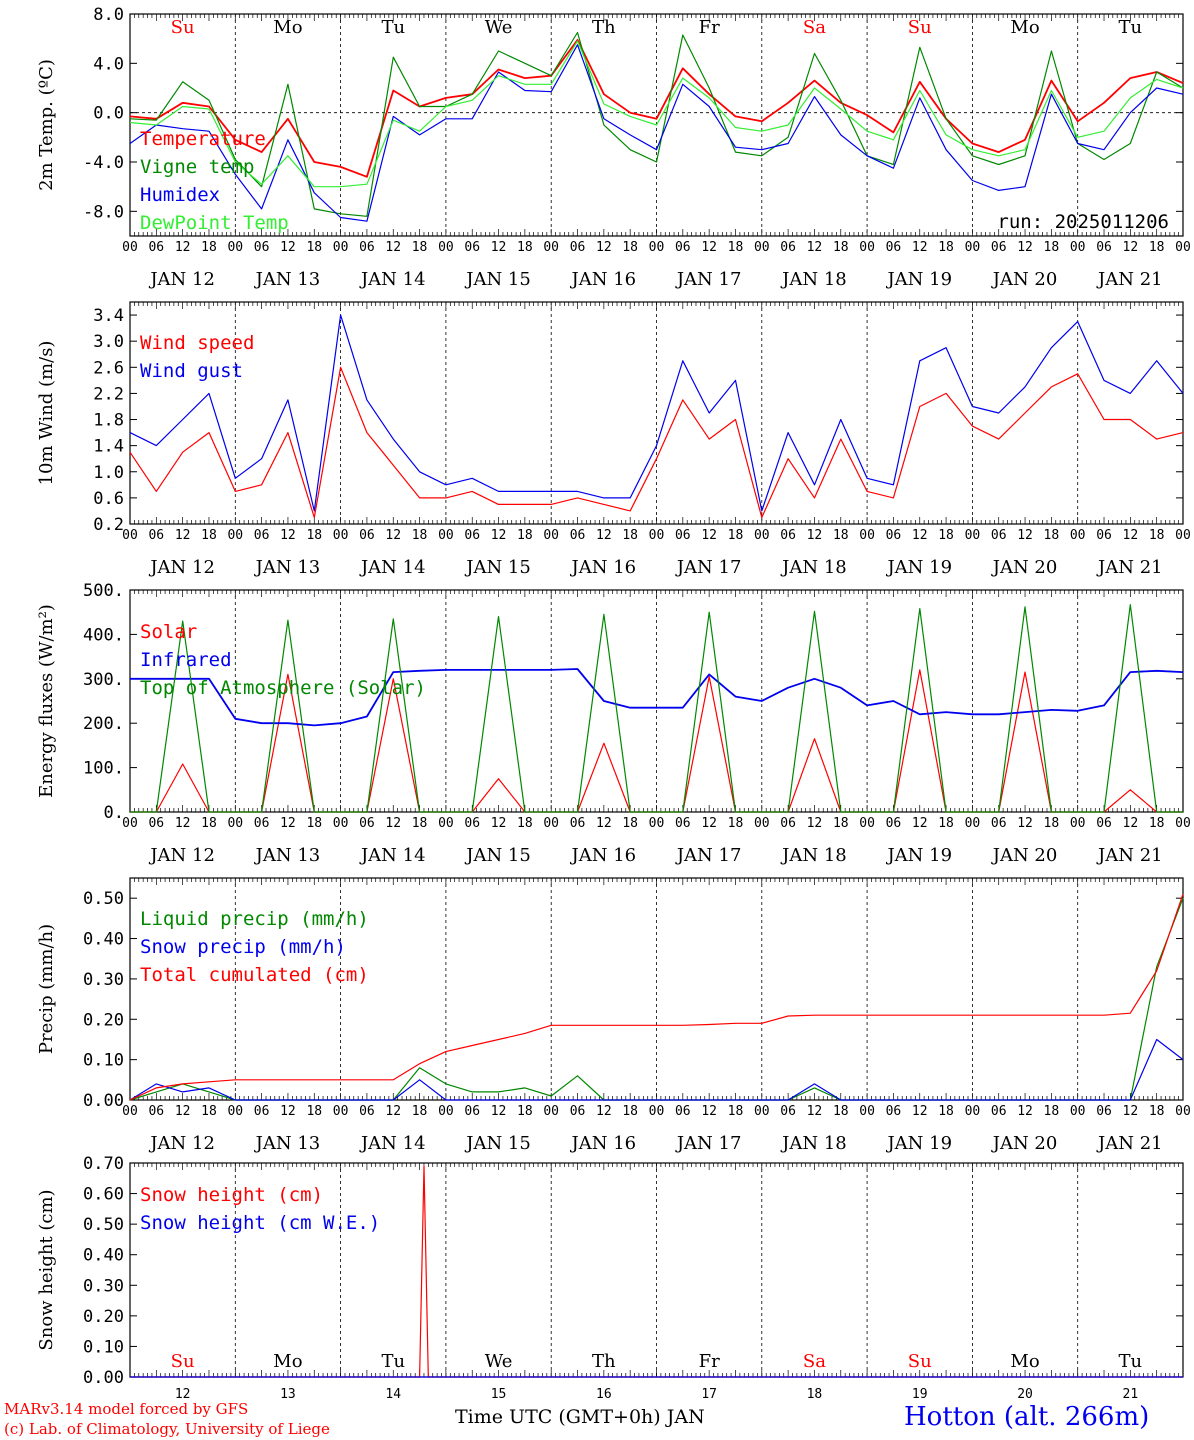 This screenshot has height=1440, width=1194. I want to click on y-tick-label: 8.0, so click(108, 15).